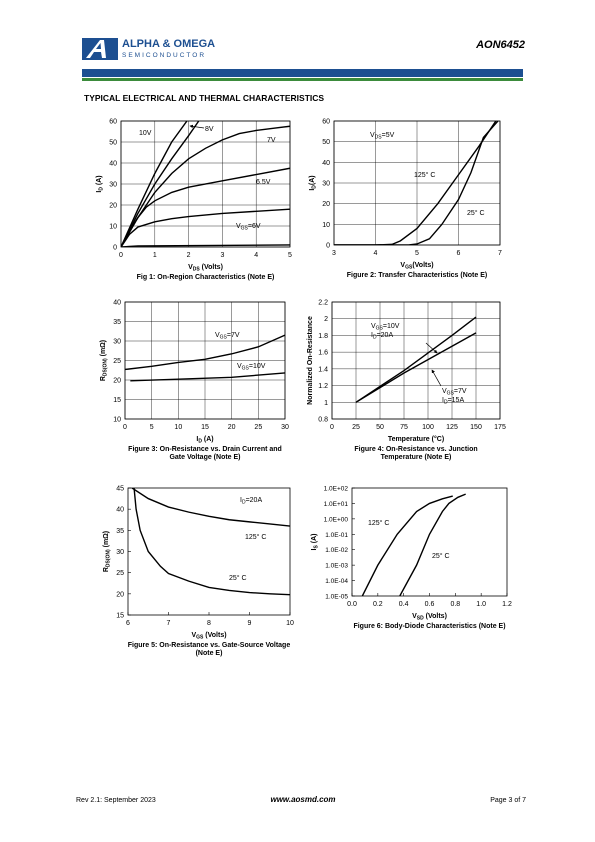 The width and height of the screenshot is (595, 842). What do you see at coordinates (145, 133) in the screenshot?
I see `series-label: 10V` at bounding box center [145, 133].